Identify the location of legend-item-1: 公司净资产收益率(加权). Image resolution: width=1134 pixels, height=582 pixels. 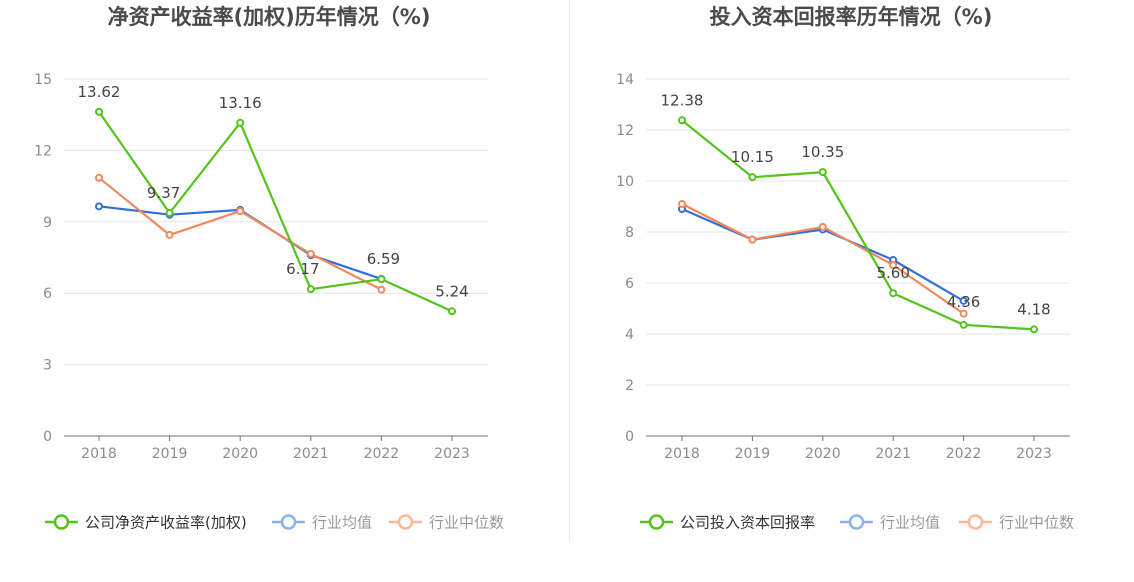
(146, 523).